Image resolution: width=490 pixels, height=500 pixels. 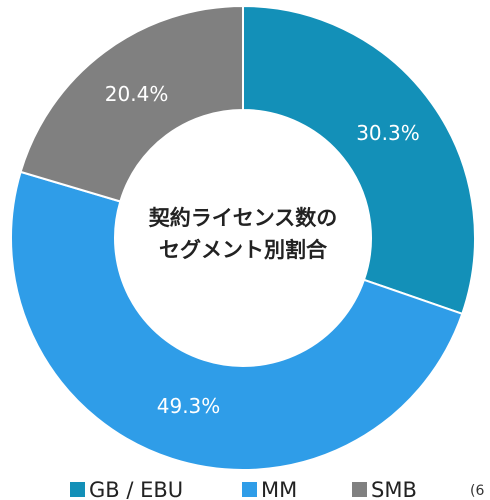 I want to click on chart-title: 契約ライセンス数の, so click(x=243, y=218).